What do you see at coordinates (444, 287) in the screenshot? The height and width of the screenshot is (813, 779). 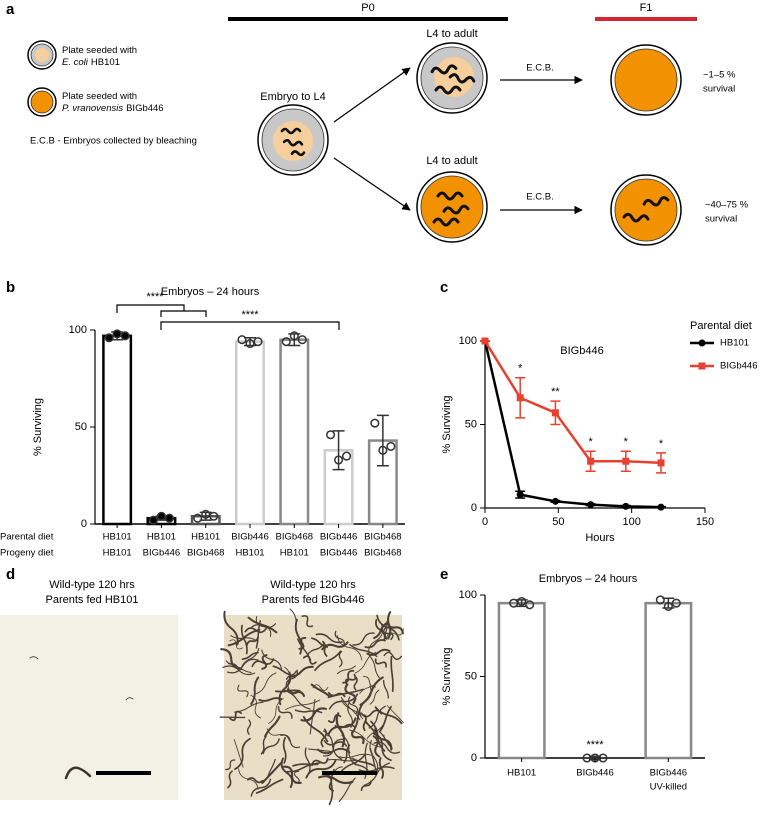 I see `panel-label: c` at bounding box center [444, 287].